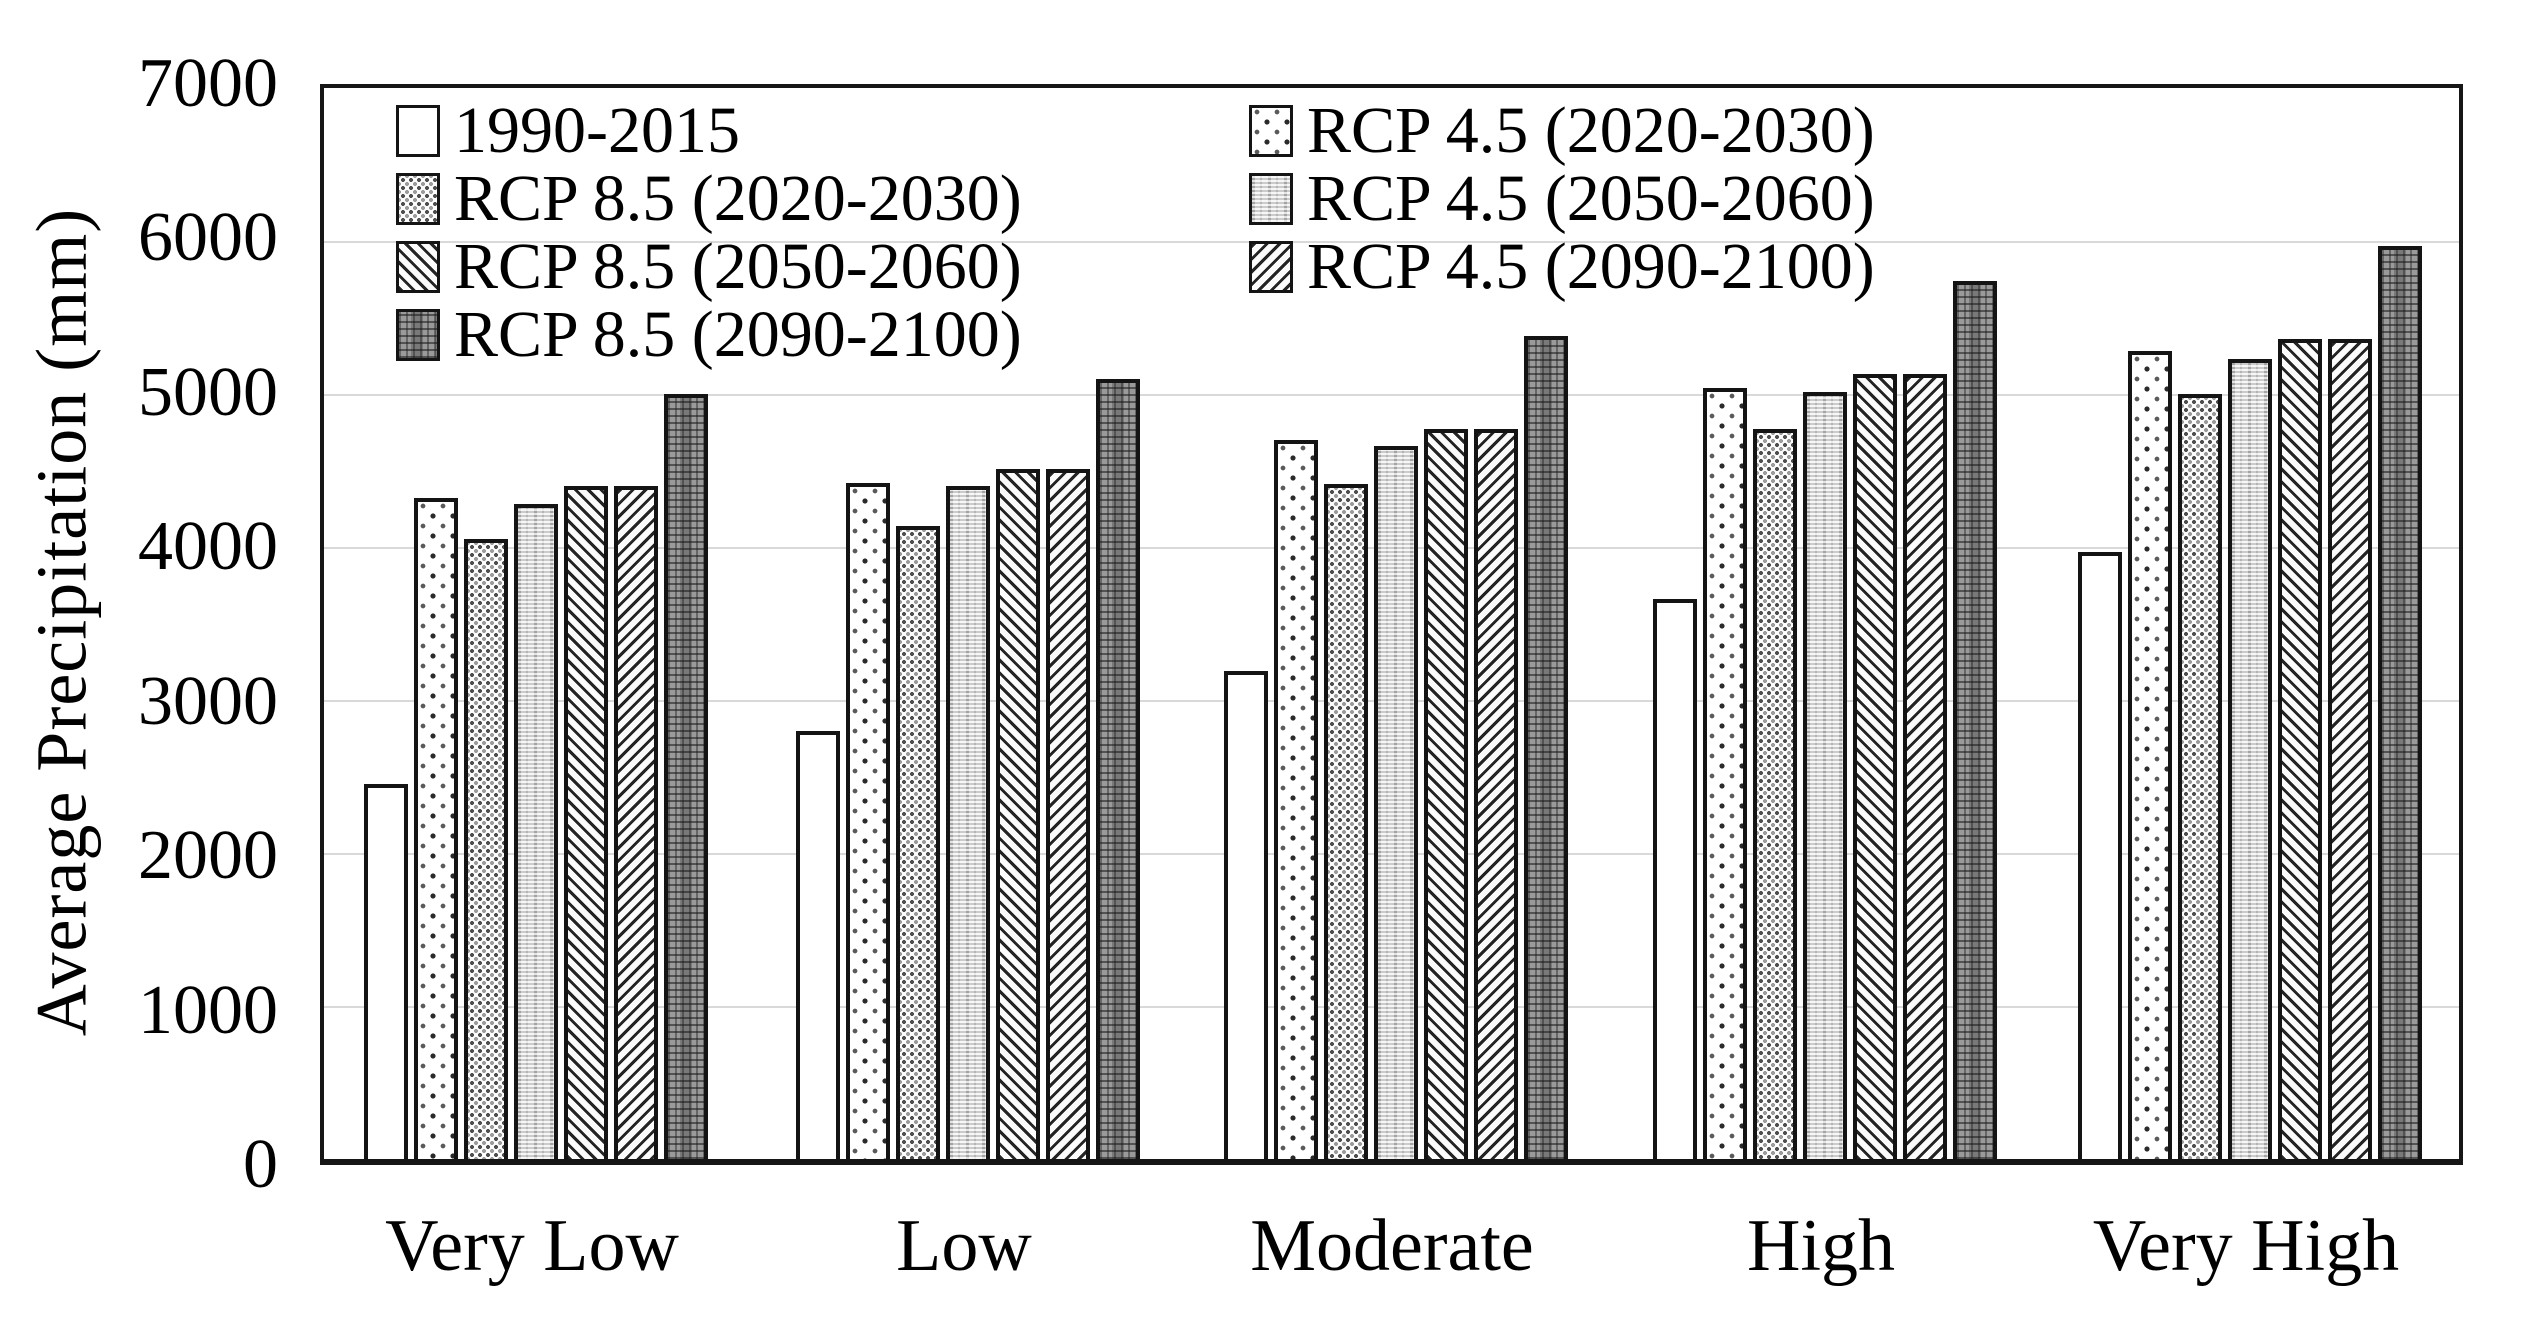 This screenshot has width=2544, height=1327. Describe the element at coordinates (208, 392) in the screenshot. I see `y-tick-label-5000: 5000` at that location.